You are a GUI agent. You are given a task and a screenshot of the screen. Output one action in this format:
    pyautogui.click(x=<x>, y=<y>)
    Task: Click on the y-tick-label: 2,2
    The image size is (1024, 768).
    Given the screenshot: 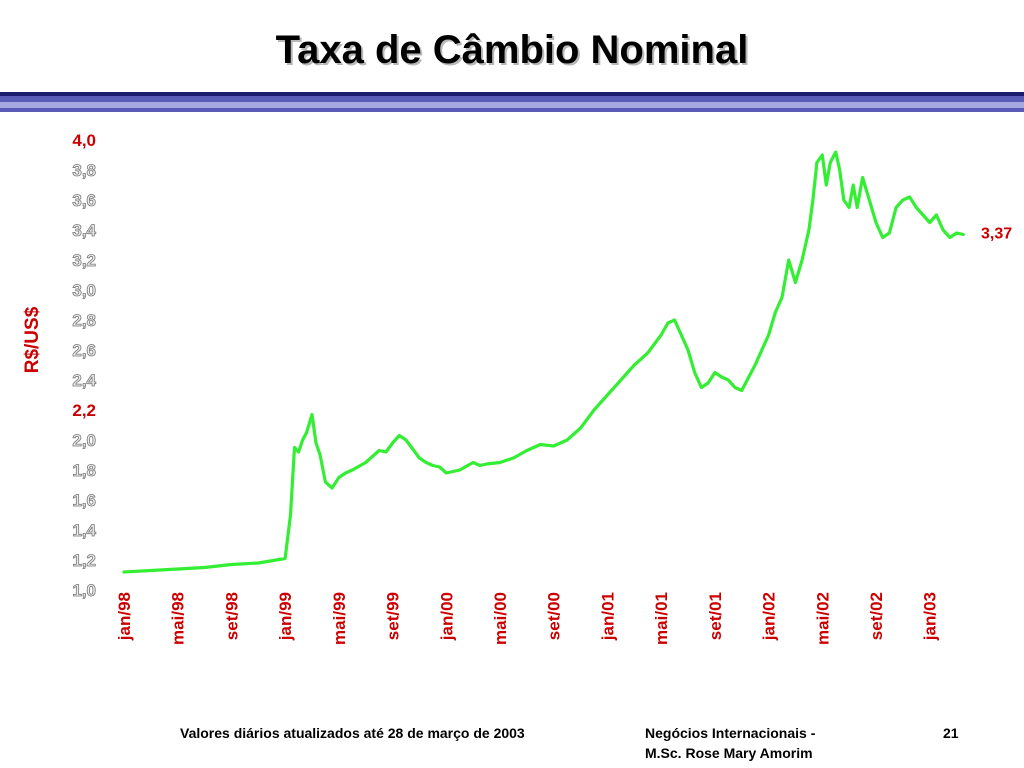 What is the action you would take?
    pyautogui.click(x=84, y=410)
    